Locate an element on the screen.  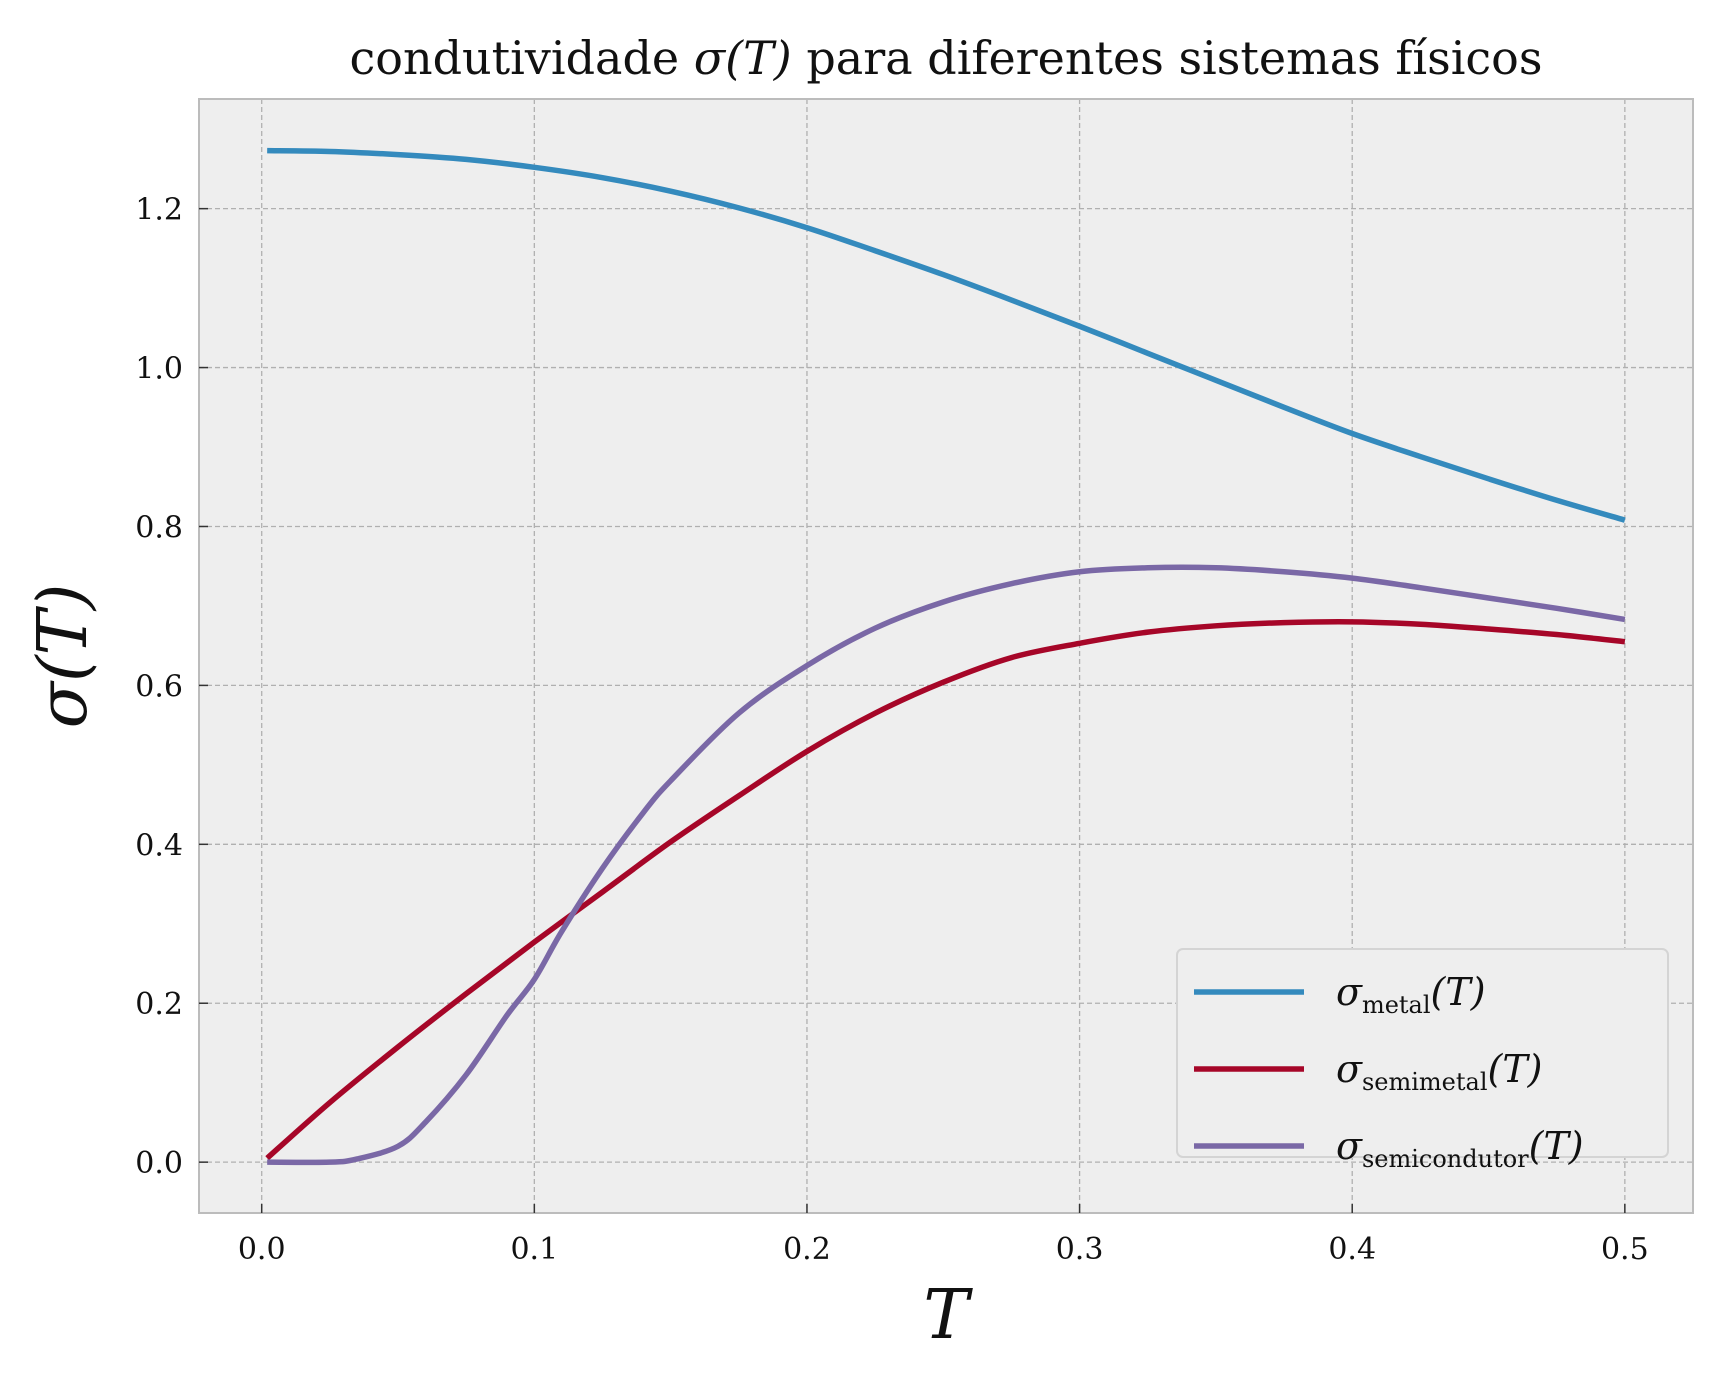
legend: σmetal(T) σsemimetal(T) σsemicondutor(T) is located at coordinates (1422, 1060).